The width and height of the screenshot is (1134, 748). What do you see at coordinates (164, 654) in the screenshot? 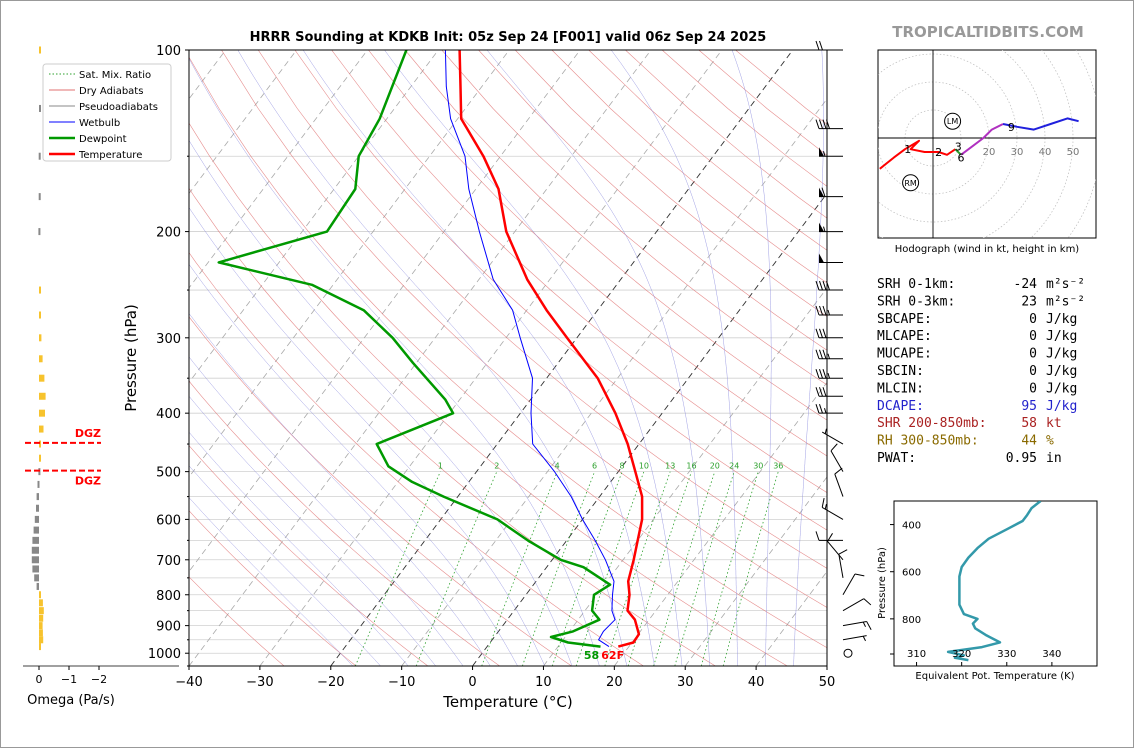
I see `y-tick-label: 1000` at bounding box center [164, 654].